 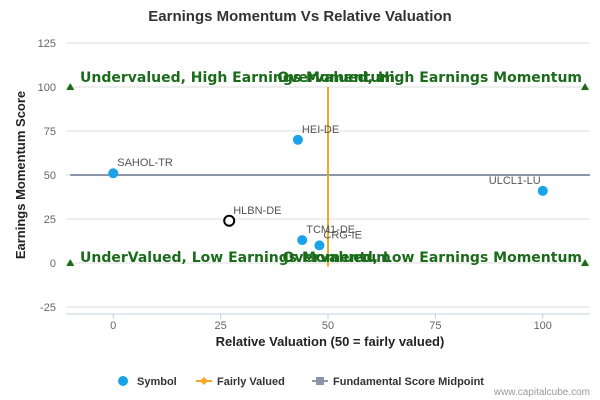 What do you see at coordinates (204, 381) in the screenshot?
I see `legend-fairly-valued-marker` at bounding box center [204, 381].